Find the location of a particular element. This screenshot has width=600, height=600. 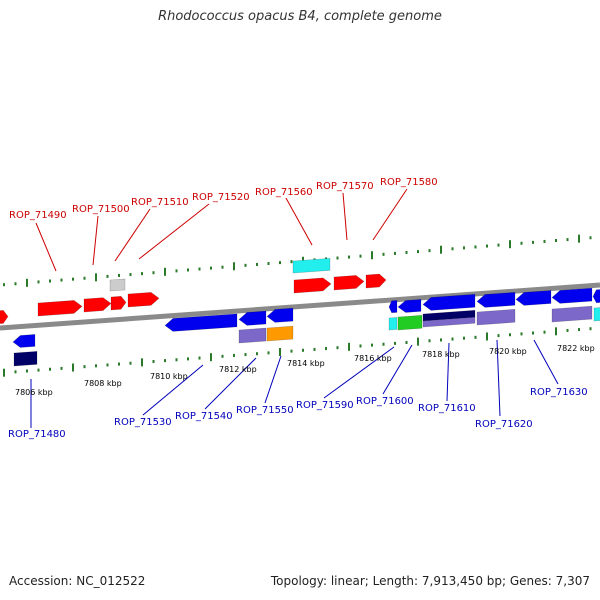

kbp-label: 7806 kbp is located at coordinates (34, 392).